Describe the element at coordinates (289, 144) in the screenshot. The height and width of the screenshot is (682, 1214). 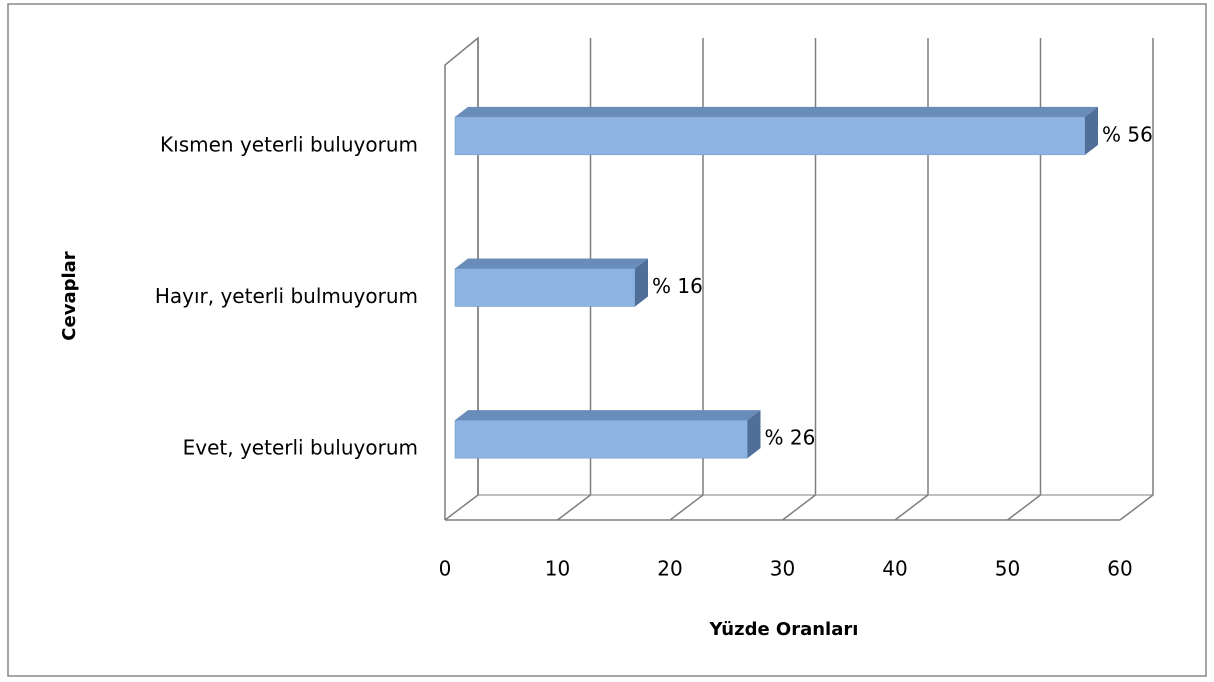
I see `y-tick-label: Kısmen yeterli buluyorum` at that location.